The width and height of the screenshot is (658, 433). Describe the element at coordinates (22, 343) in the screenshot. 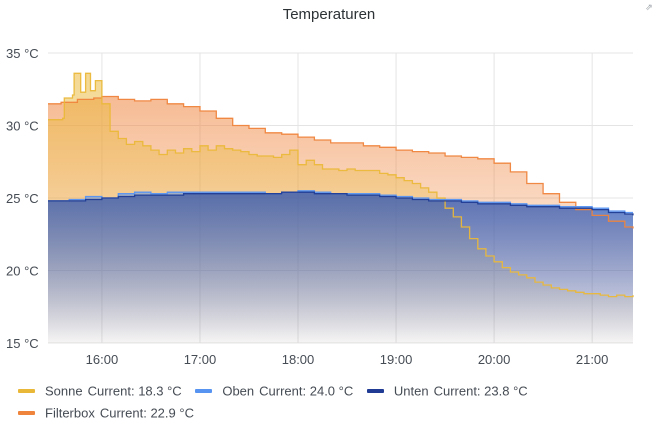

I see `y-tick-label: 15 °C` at that location.